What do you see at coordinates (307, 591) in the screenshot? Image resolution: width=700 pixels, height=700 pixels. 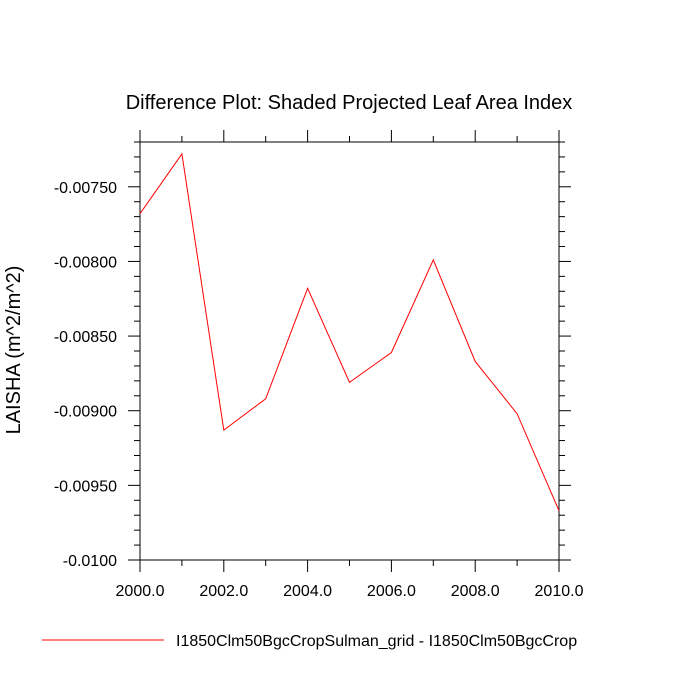 I see `x-tick-label: 2004.0` at bounding box center [307, 591].